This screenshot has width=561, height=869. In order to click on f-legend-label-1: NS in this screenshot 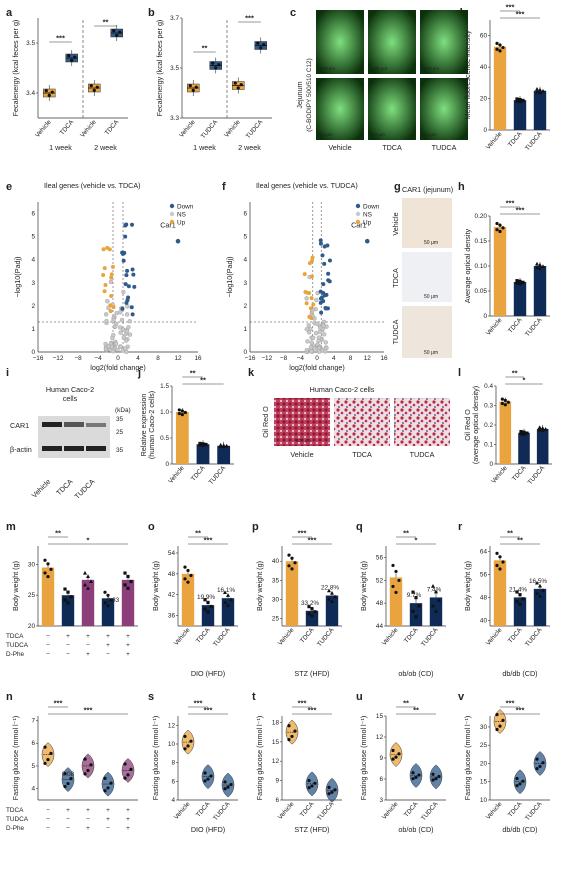, I will do `click(367, 215)`.